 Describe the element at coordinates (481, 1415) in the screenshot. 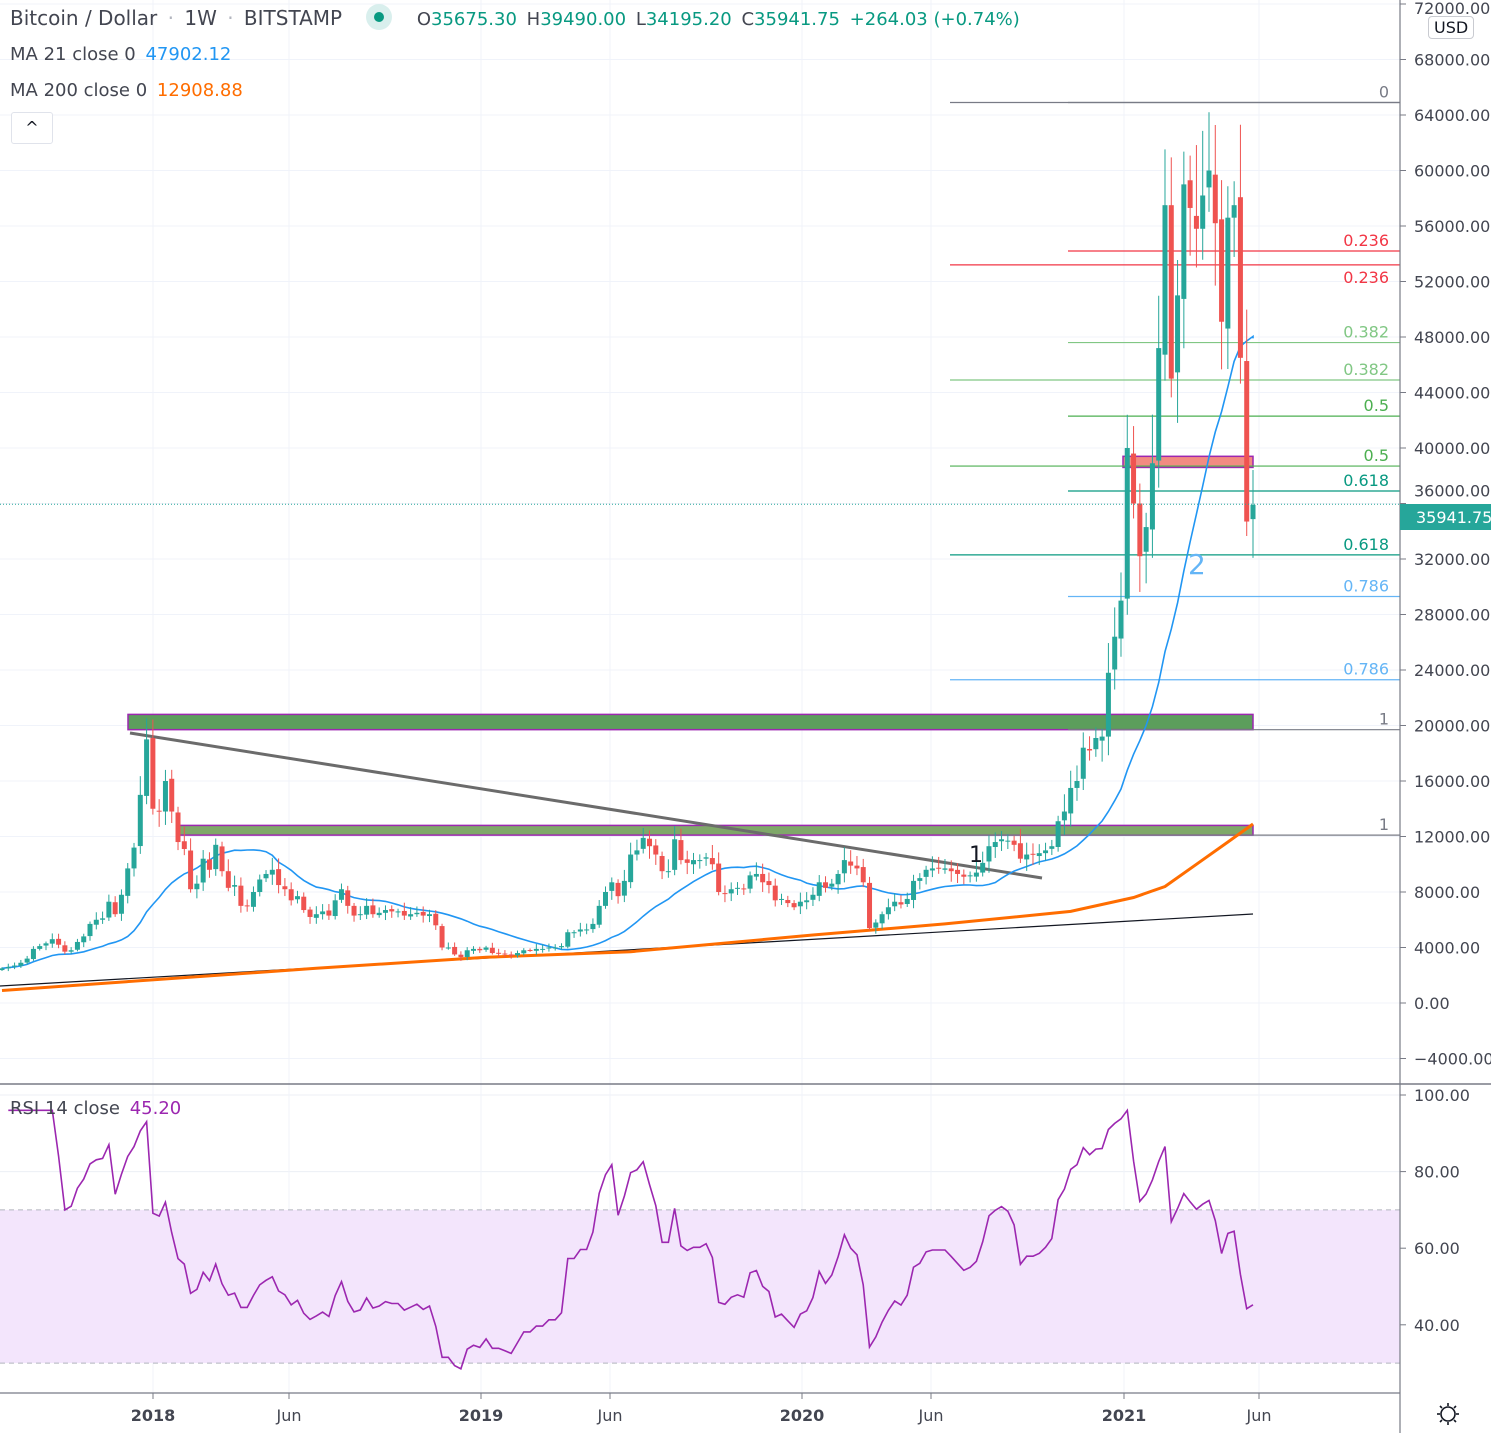

I see `time-tick-label: 2019` at that location.